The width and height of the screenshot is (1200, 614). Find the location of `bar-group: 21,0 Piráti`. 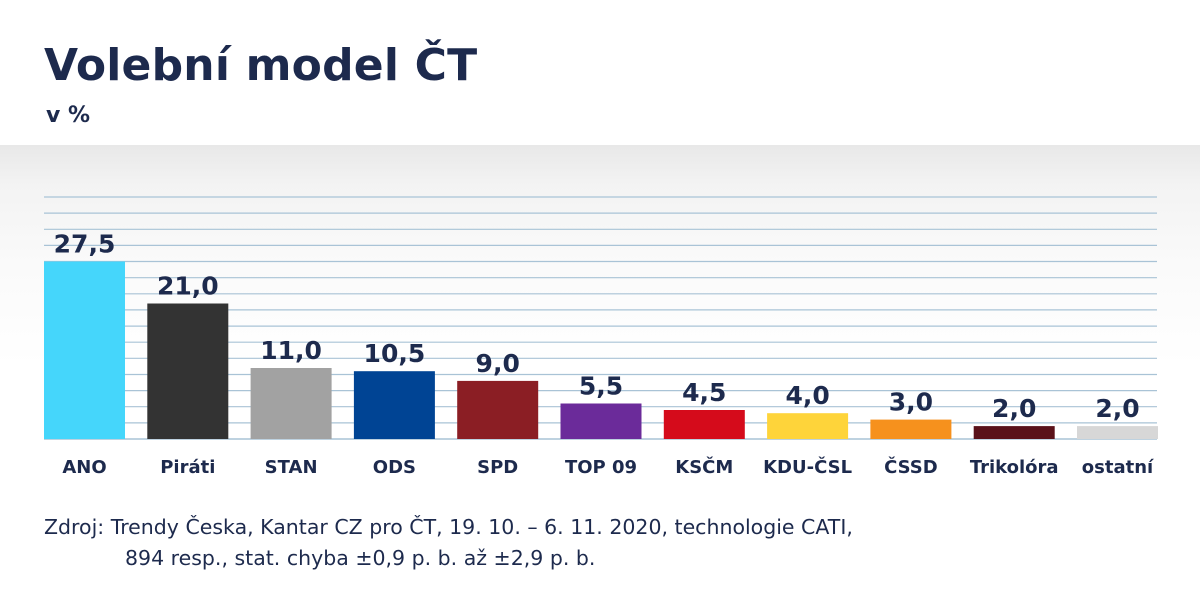

bar-group: 21,0 Piráti is located at coordinates (188, 375).